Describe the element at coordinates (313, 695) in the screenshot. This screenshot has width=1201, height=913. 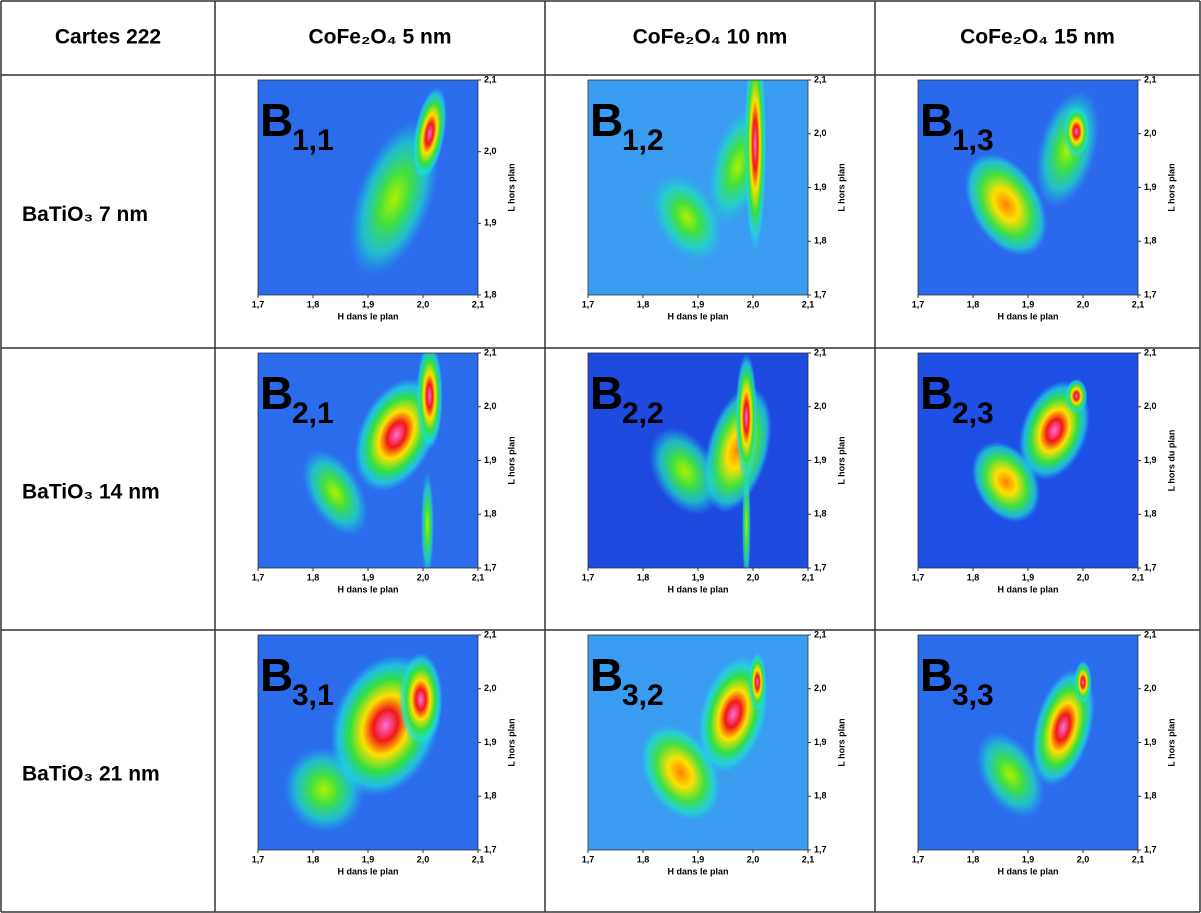
I see `map-label-subscript: 3,1` at that location.